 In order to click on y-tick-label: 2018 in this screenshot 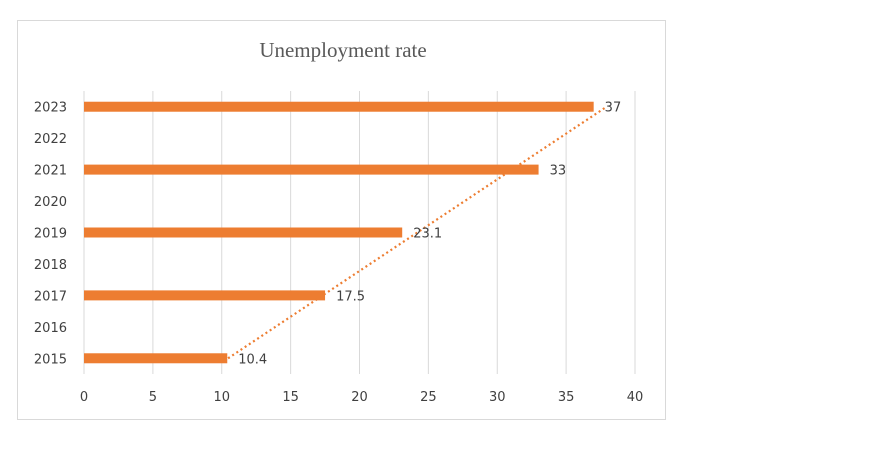, I will do `click(50, 265)`.